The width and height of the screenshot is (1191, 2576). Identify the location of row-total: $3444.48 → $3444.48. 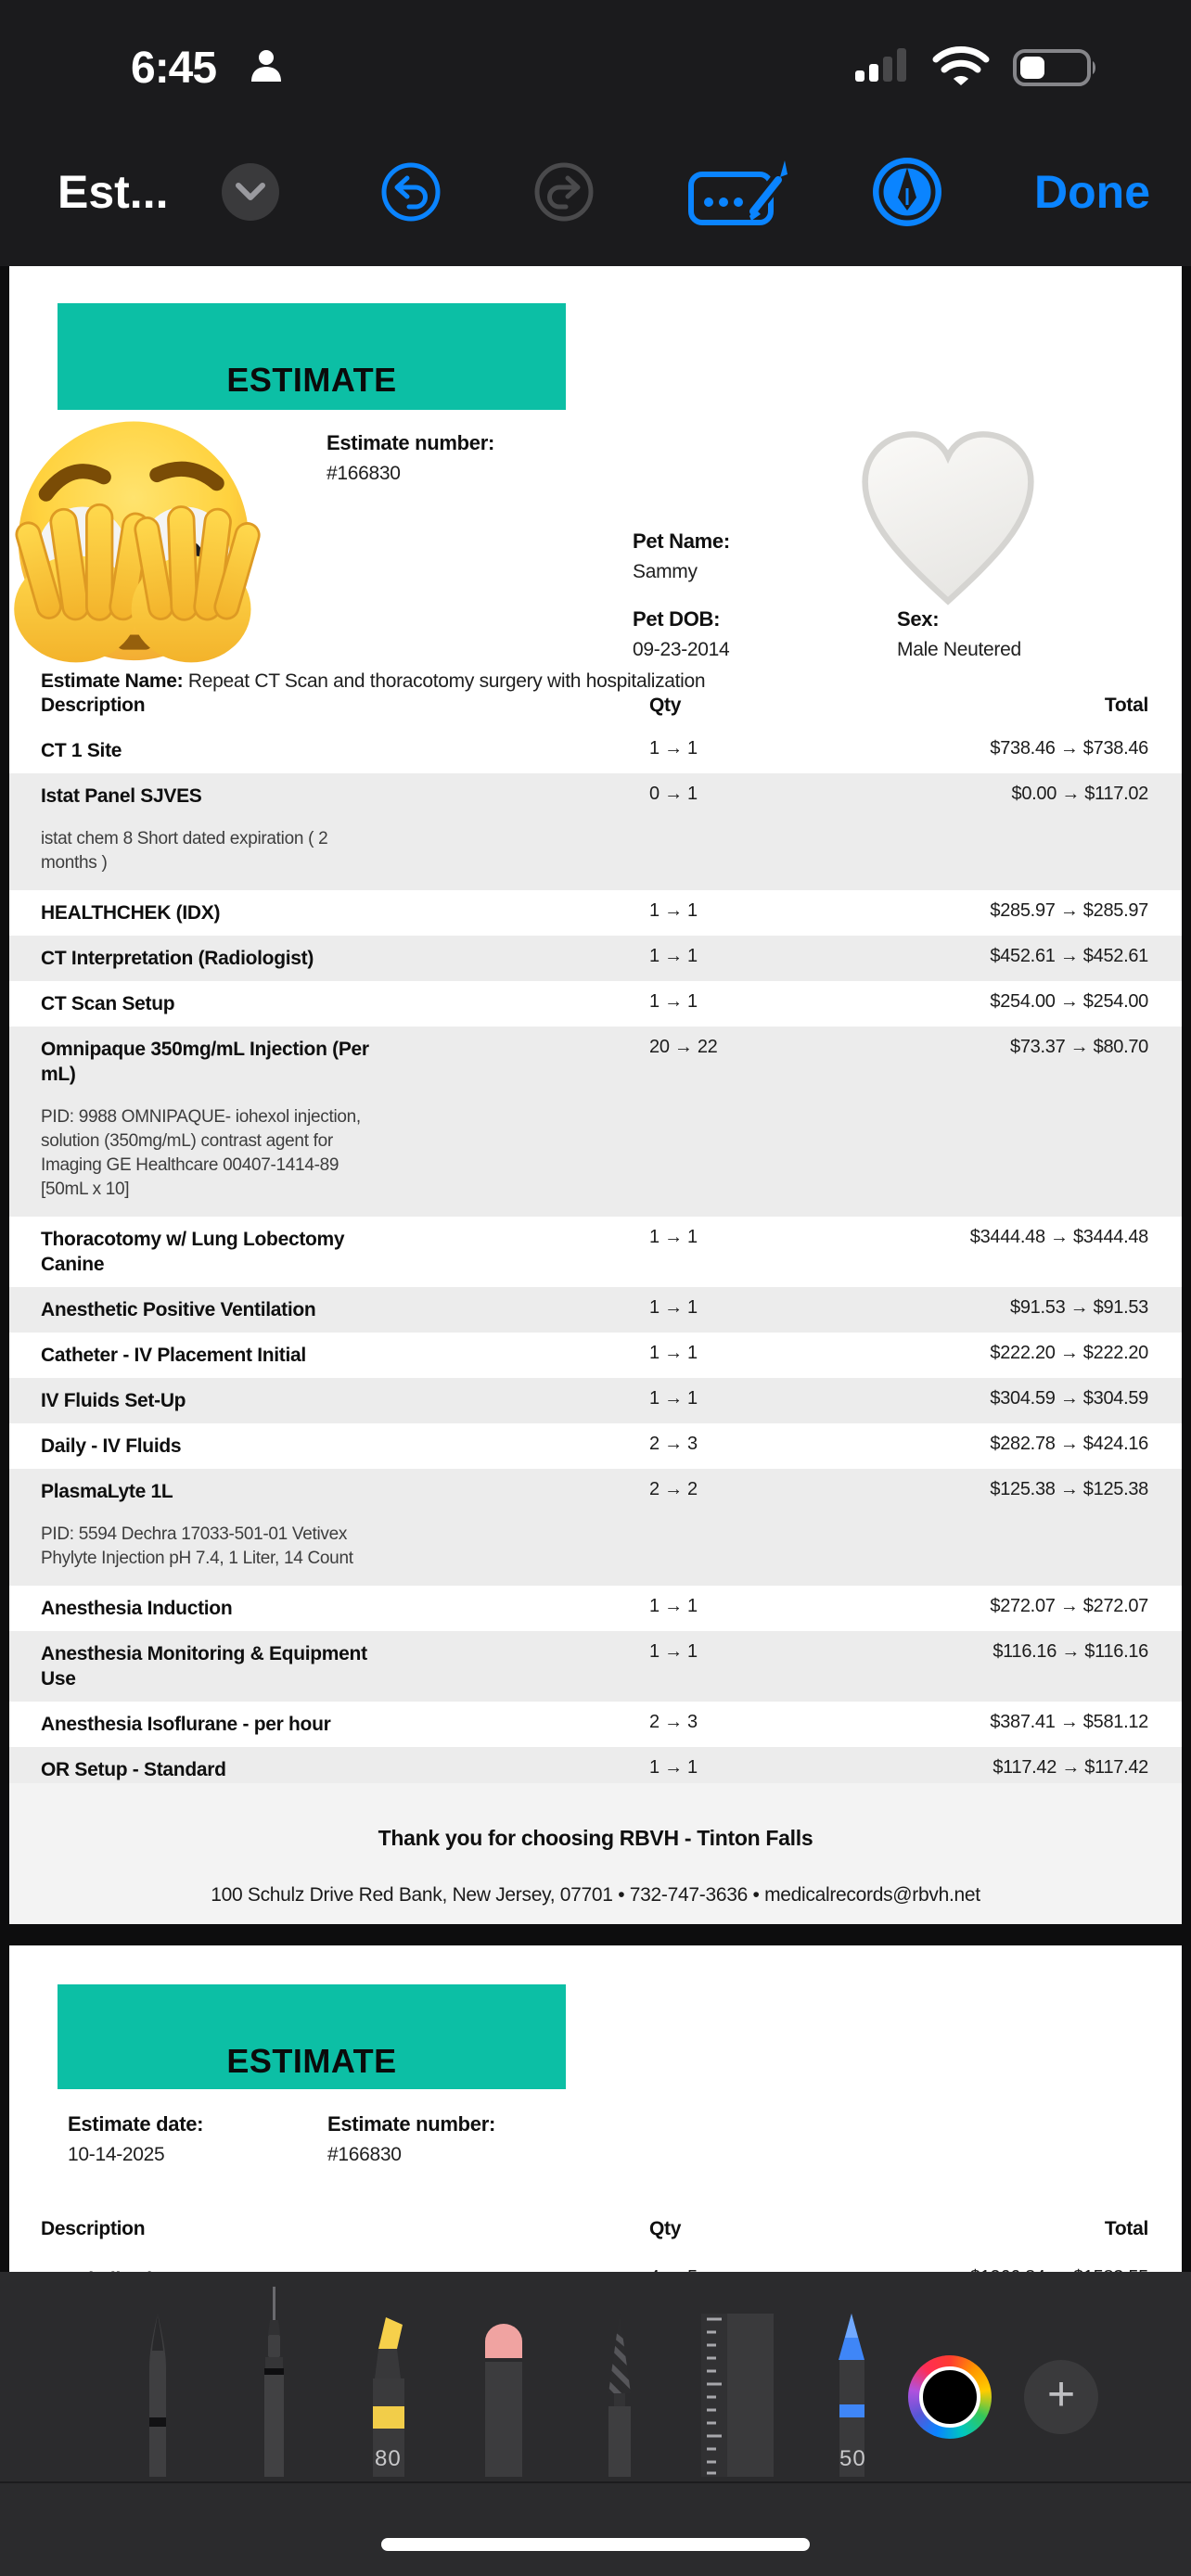
(1059, 1237).